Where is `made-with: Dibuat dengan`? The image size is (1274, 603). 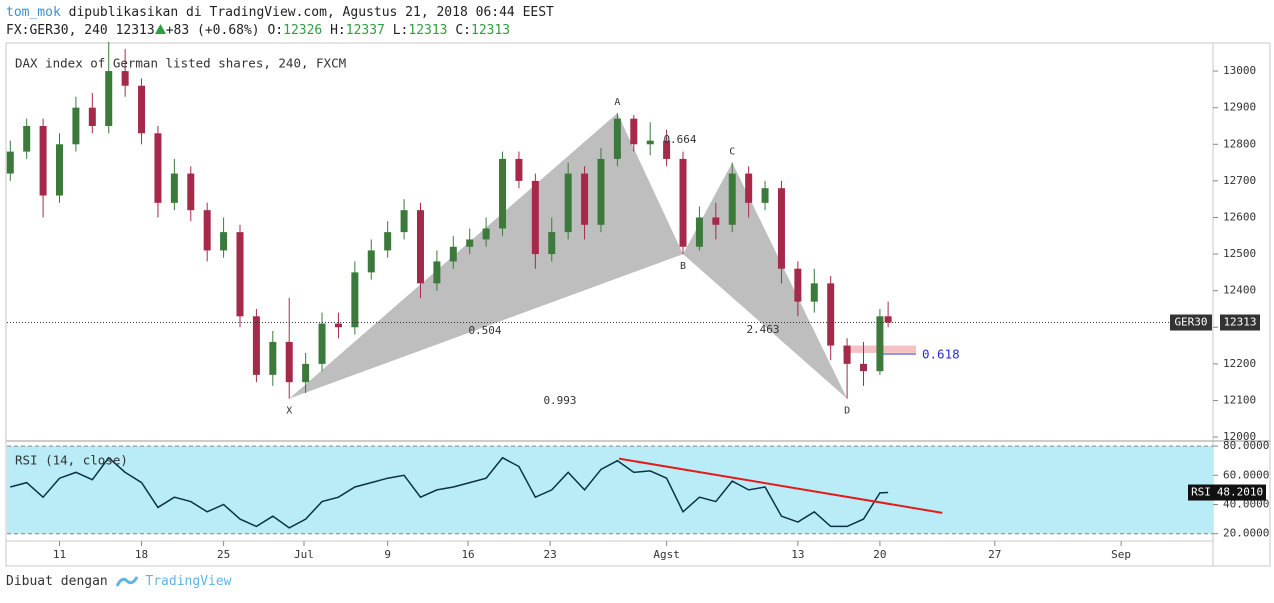
made-with: Dibuat dengan is located at coordinates (57, 581).